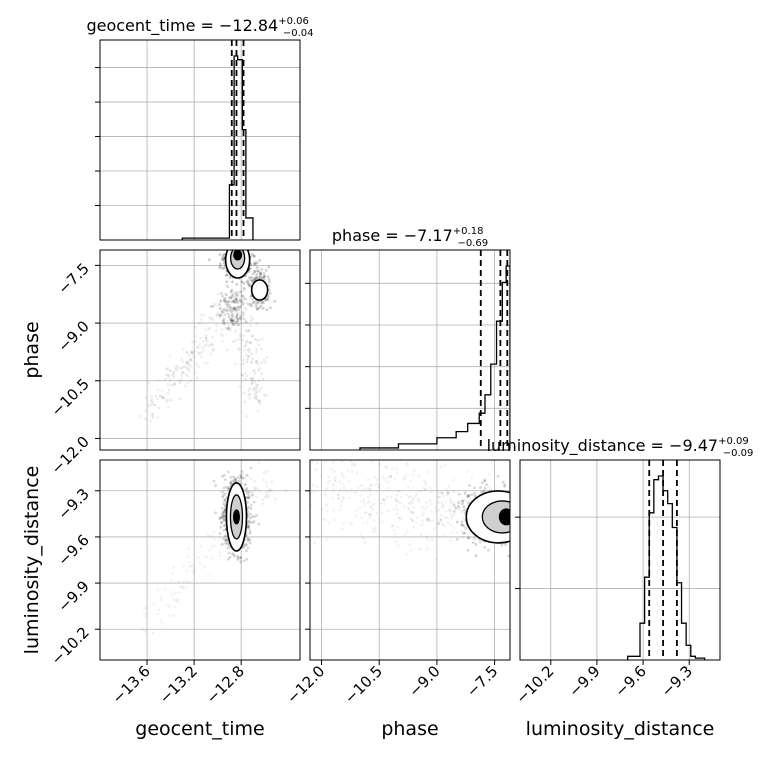 This screenshot has width=760, height=760. Describe the element at coordinates (131, 684) in the screenshot. I see `x-tick-label: −13.6` at that location.